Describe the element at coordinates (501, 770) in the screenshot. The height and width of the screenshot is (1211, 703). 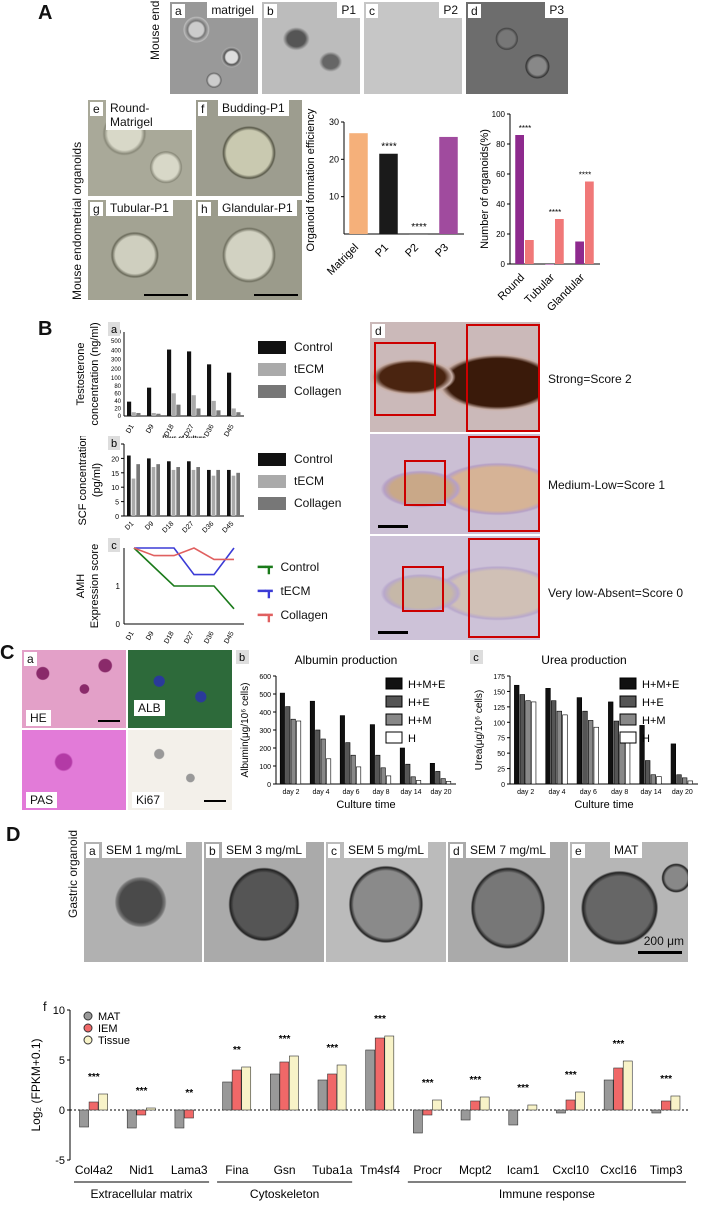
I see `y-tick-label: 25` at that location.